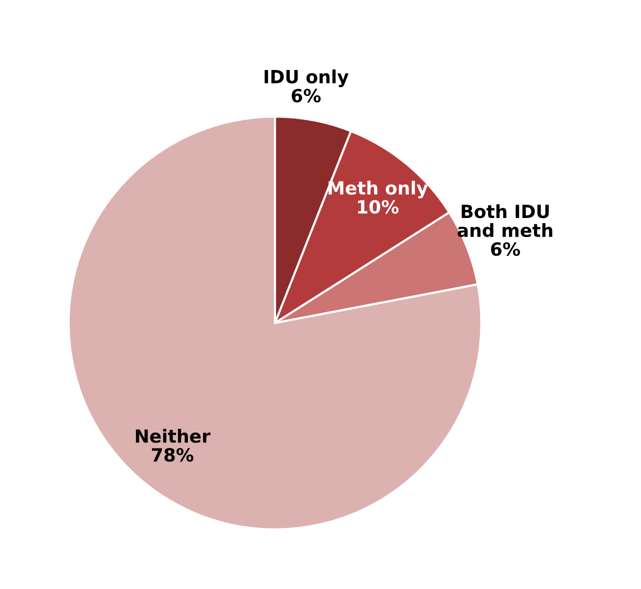  What do you see at coordinates (306, 78) in the screenshot?
I see `slice-label: IDU only` at bounding box center [306, 78].